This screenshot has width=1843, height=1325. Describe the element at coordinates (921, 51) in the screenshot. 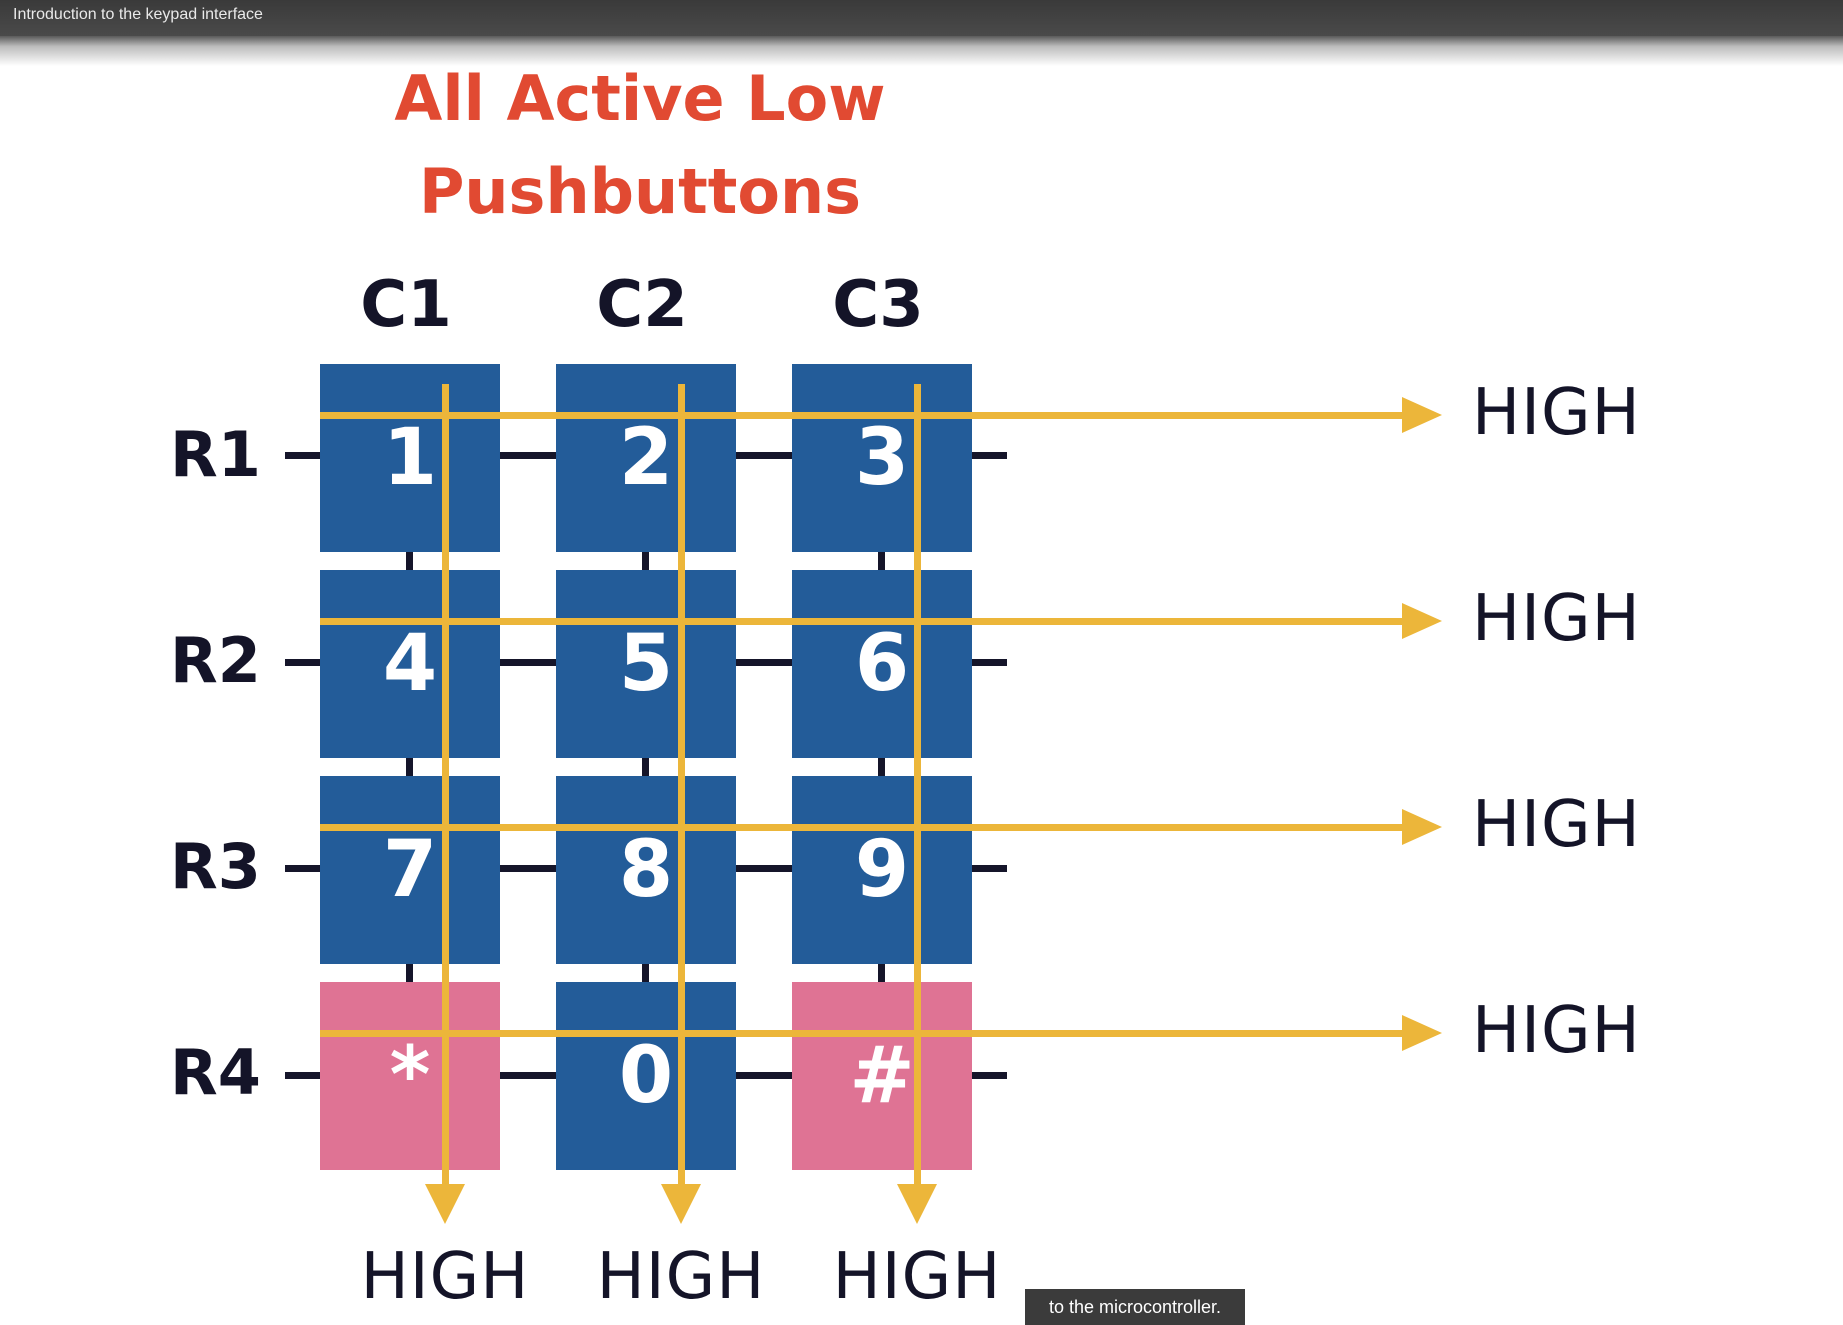

I see `title-bar-shadow` at that location.